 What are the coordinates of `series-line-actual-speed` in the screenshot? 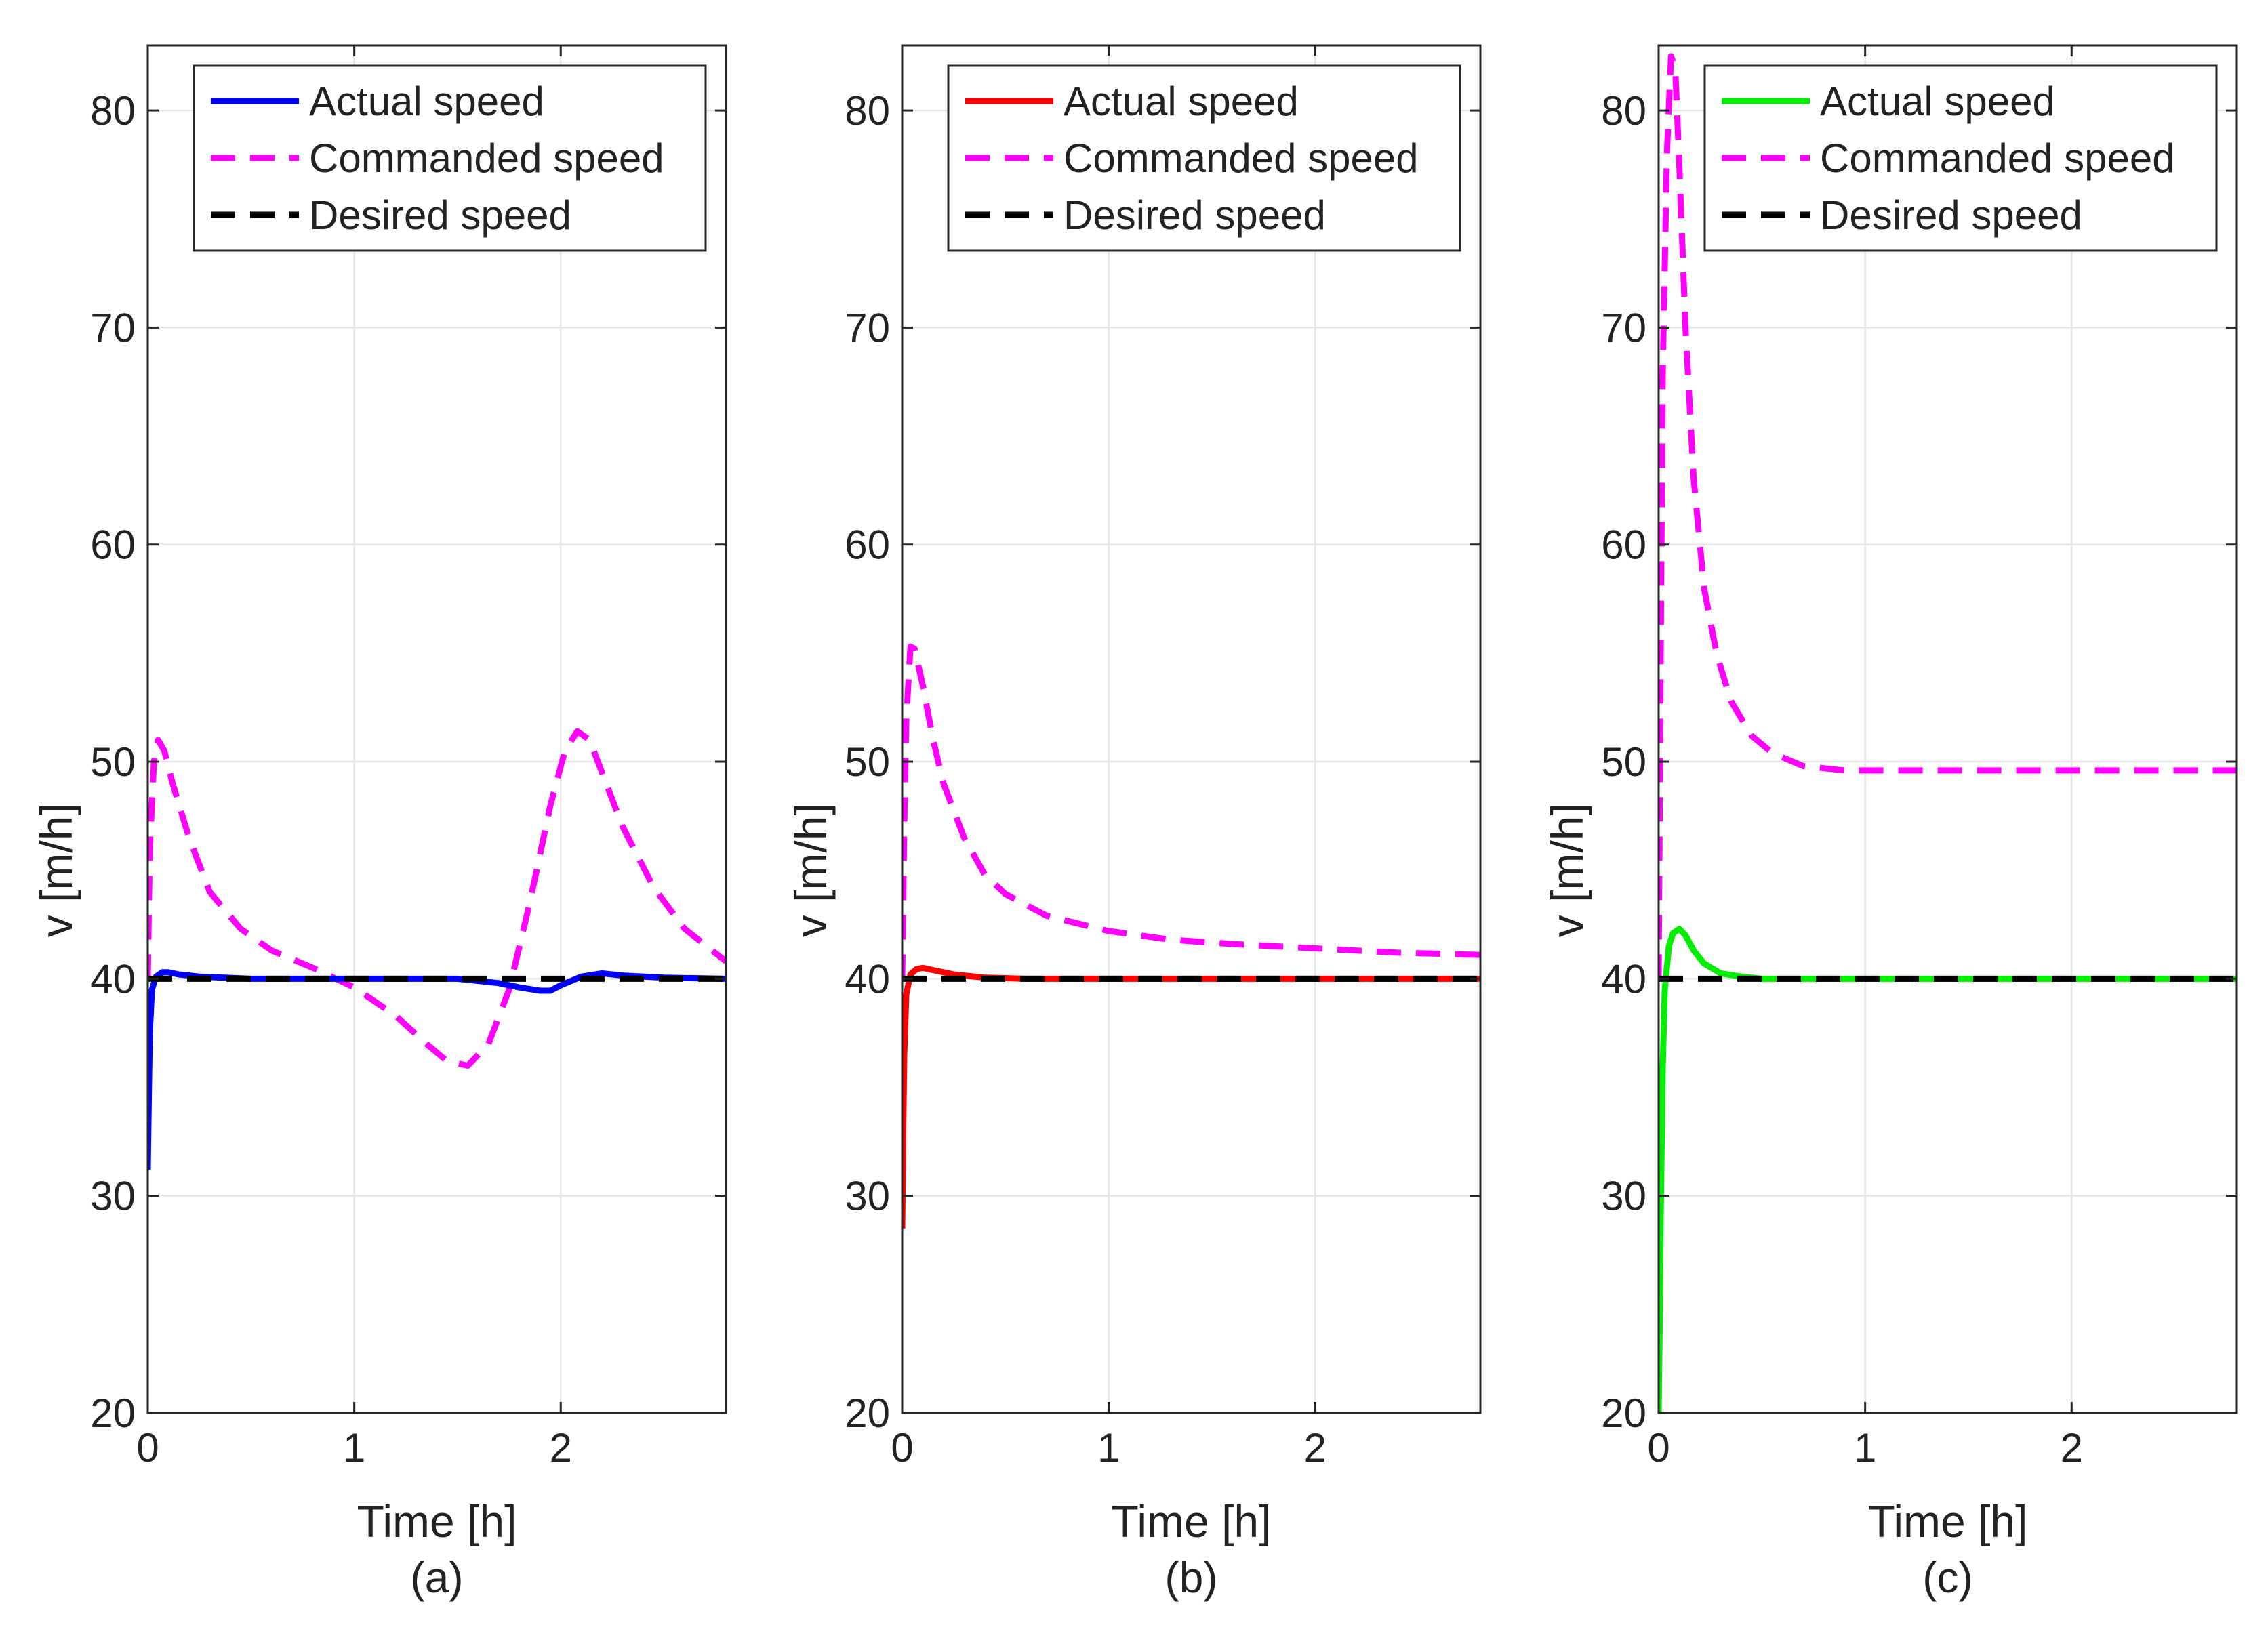 It's located at (1191, 1096).